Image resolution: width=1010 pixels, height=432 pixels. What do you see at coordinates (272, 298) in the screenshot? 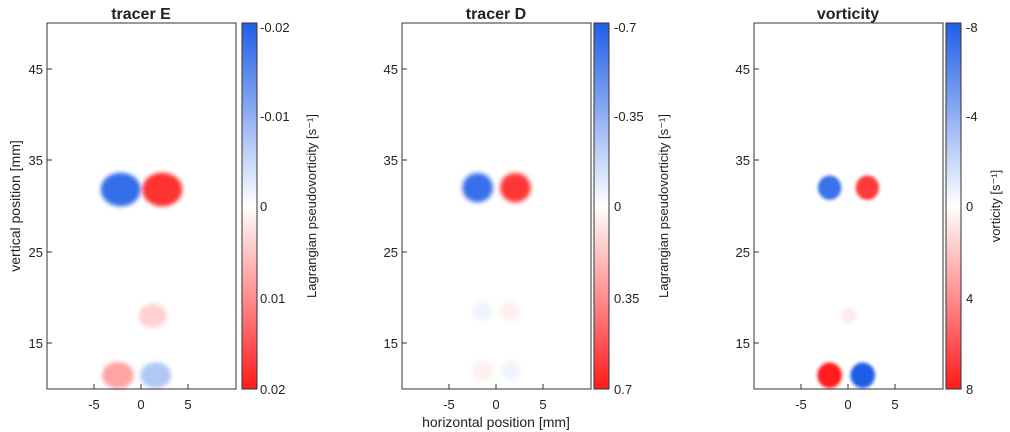
I see `colorbar-tick-label: 0.01` at bounding box center [272, 298].